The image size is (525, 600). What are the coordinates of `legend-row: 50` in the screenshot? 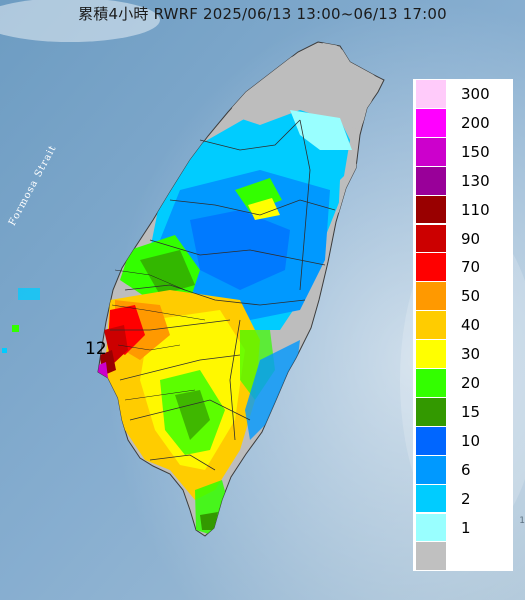 It's located at (463, 296).